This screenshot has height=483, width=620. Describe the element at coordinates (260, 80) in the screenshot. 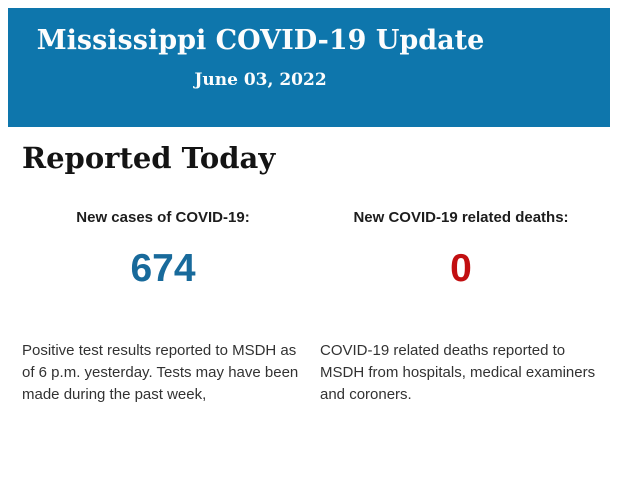

I see `header-date: June 03, 2022` at that location.